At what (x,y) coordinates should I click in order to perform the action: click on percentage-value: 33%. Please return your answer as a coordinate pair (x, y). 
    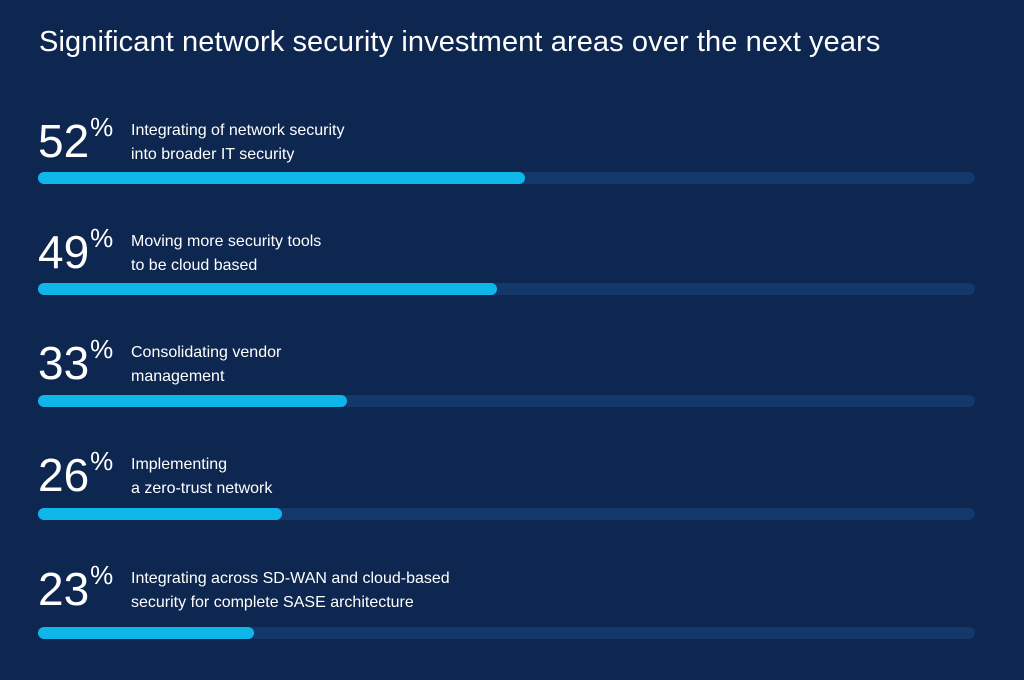
    Looking at the image, I should click on (75, 361).